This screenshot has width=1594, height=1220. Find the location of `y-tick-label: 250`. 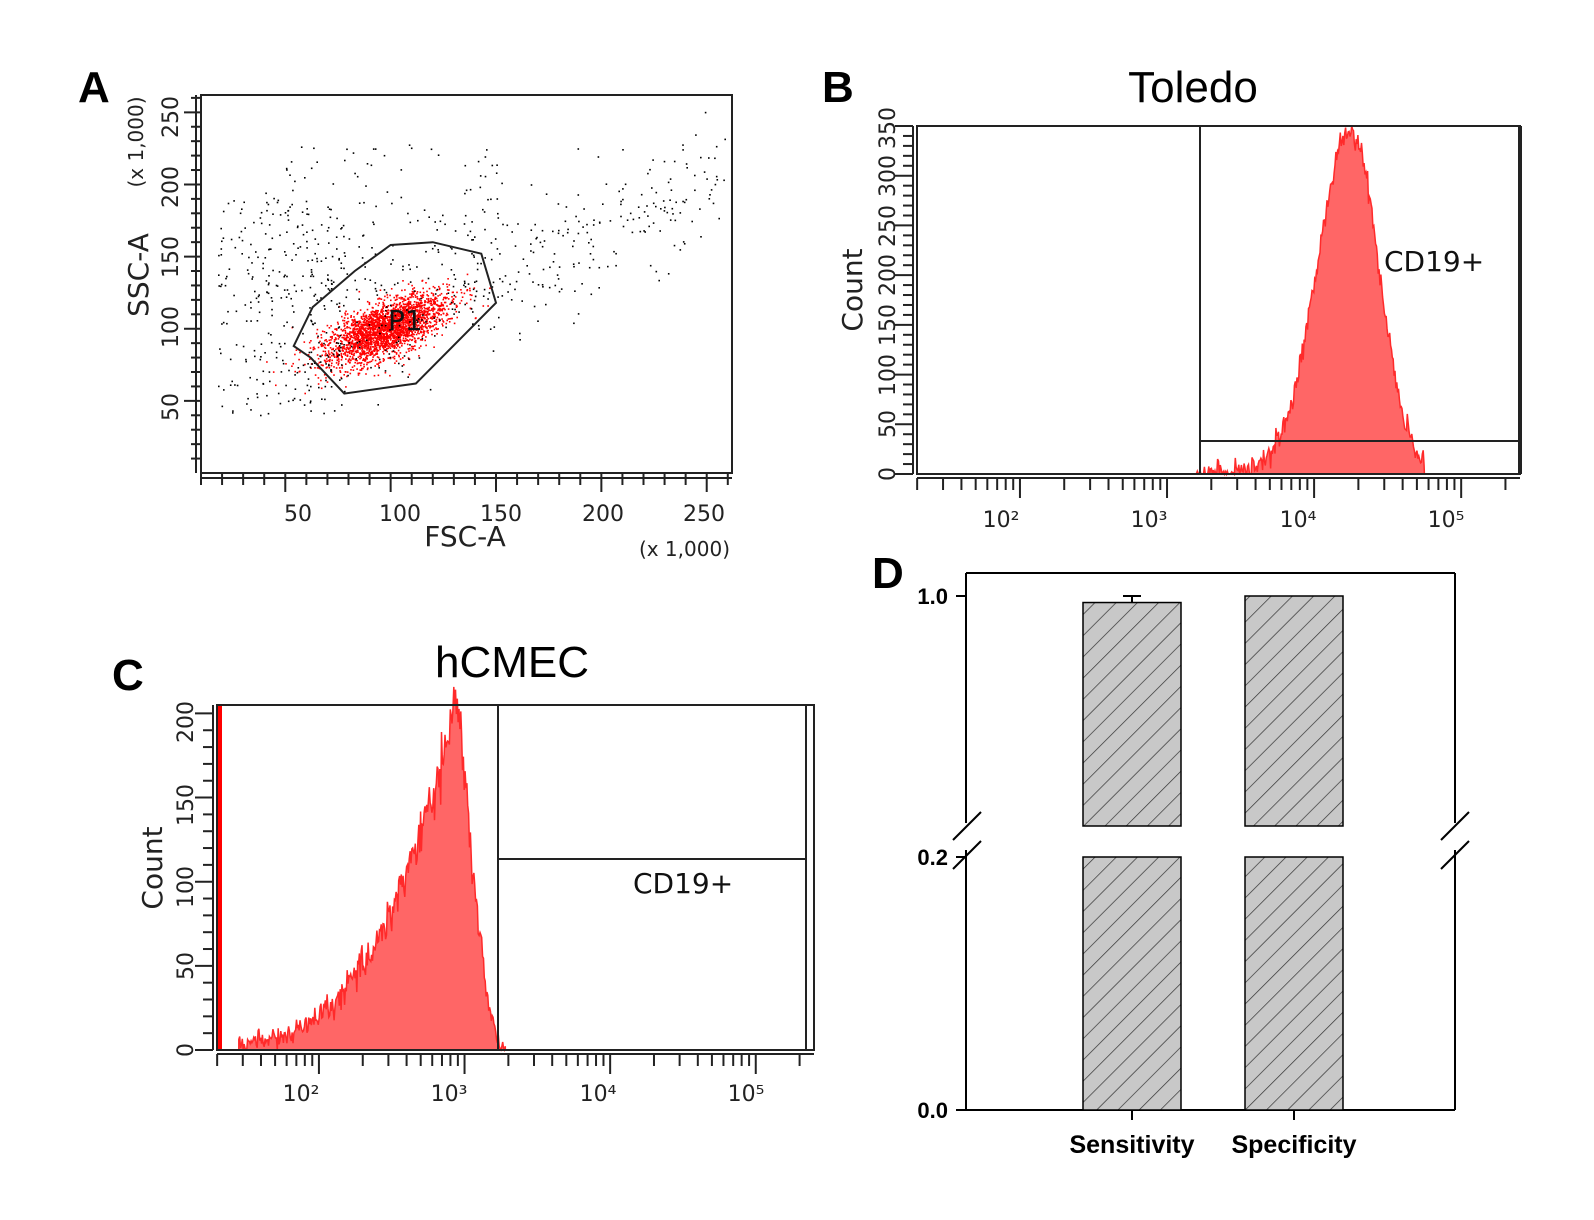

y-tick-label: 250 is located at coordinates (888, 226).